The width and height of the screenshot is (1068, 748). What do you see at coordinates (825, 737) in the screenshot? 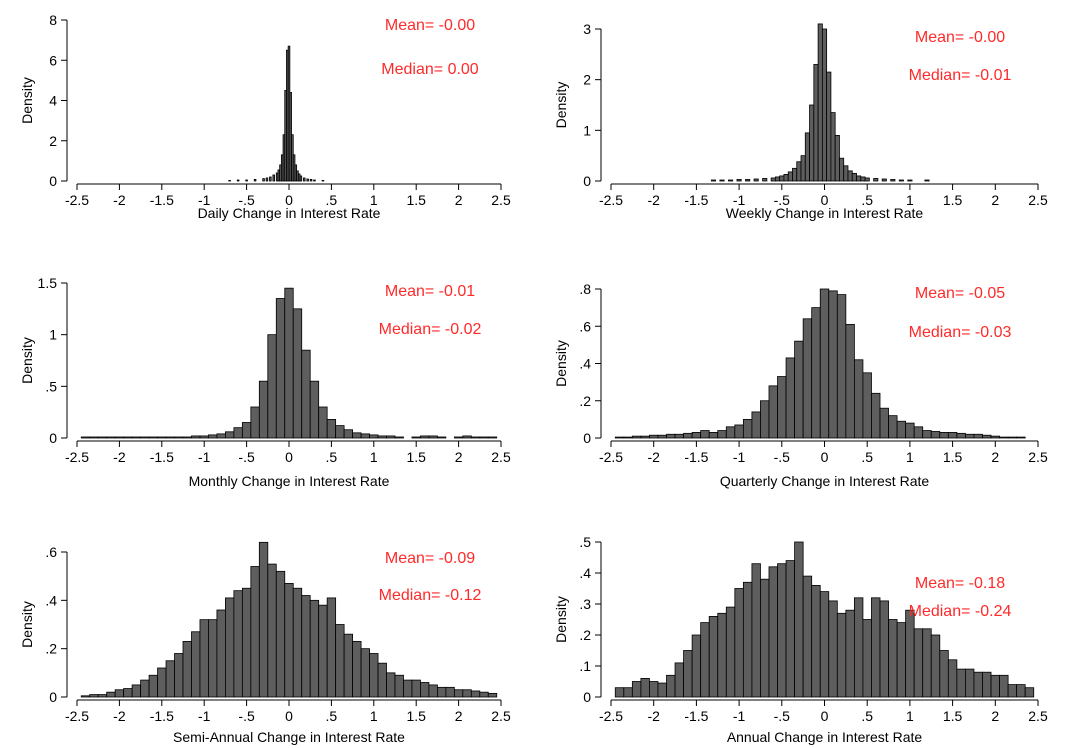
I see `x-axis-title: Annual Change in Interest Rate` at bounding box center [825, 737].